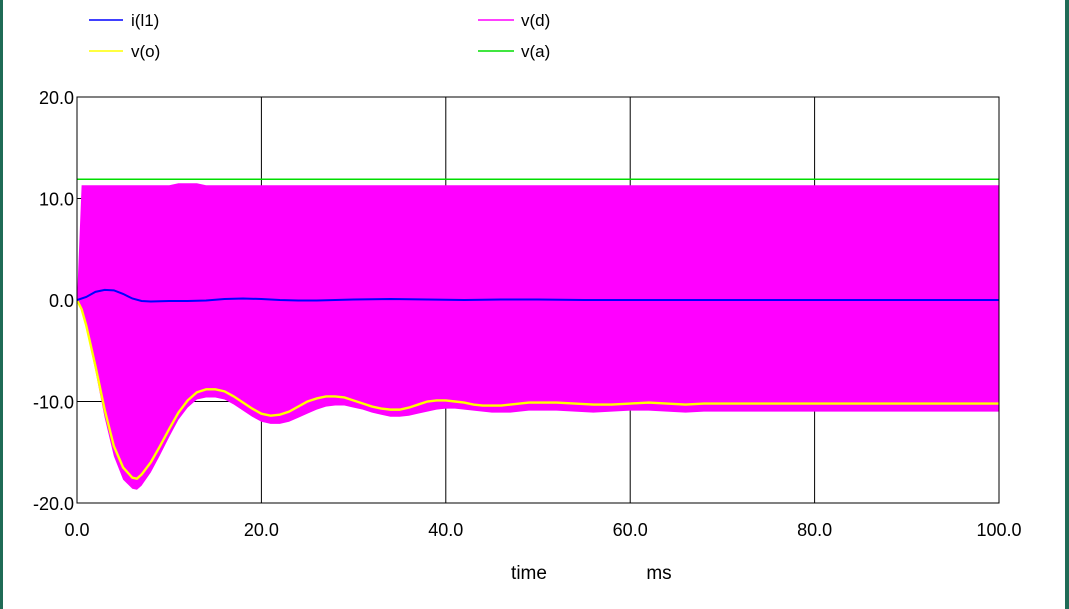 Image resolution: width=1069 pixels, height=609 pixels. I want to click on x-tick-label: 20.0, so click(261, 530).